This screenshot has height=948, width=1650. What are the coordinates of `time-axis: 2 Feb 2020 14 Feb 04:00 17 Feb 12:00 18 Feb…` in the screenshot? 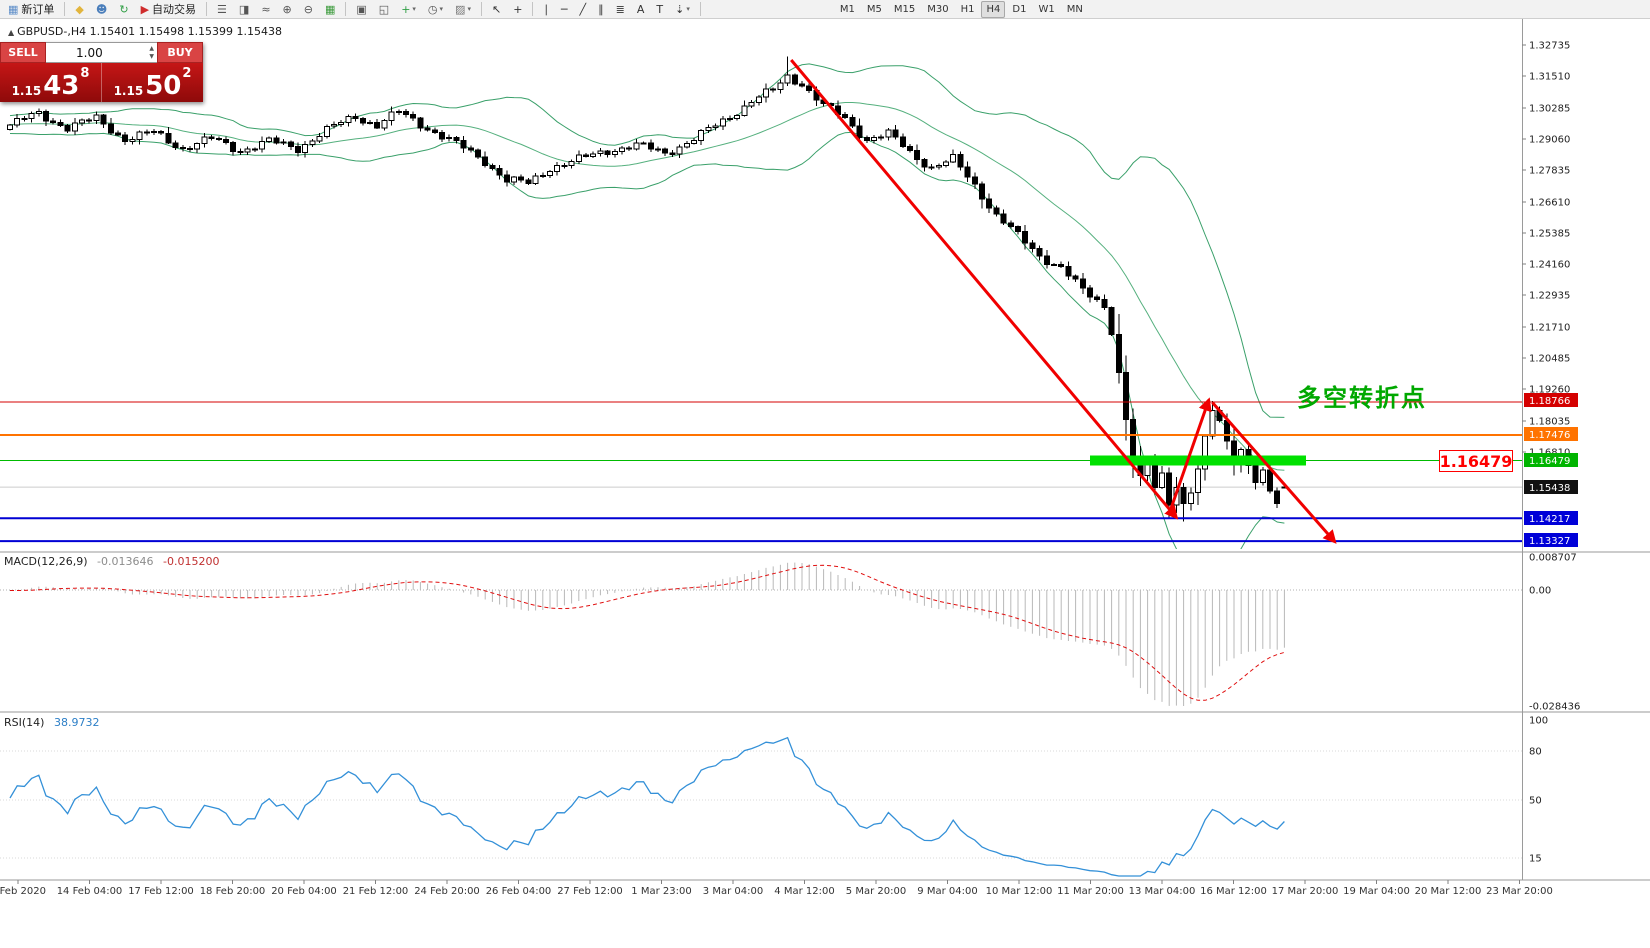 It's located at (776, 888).